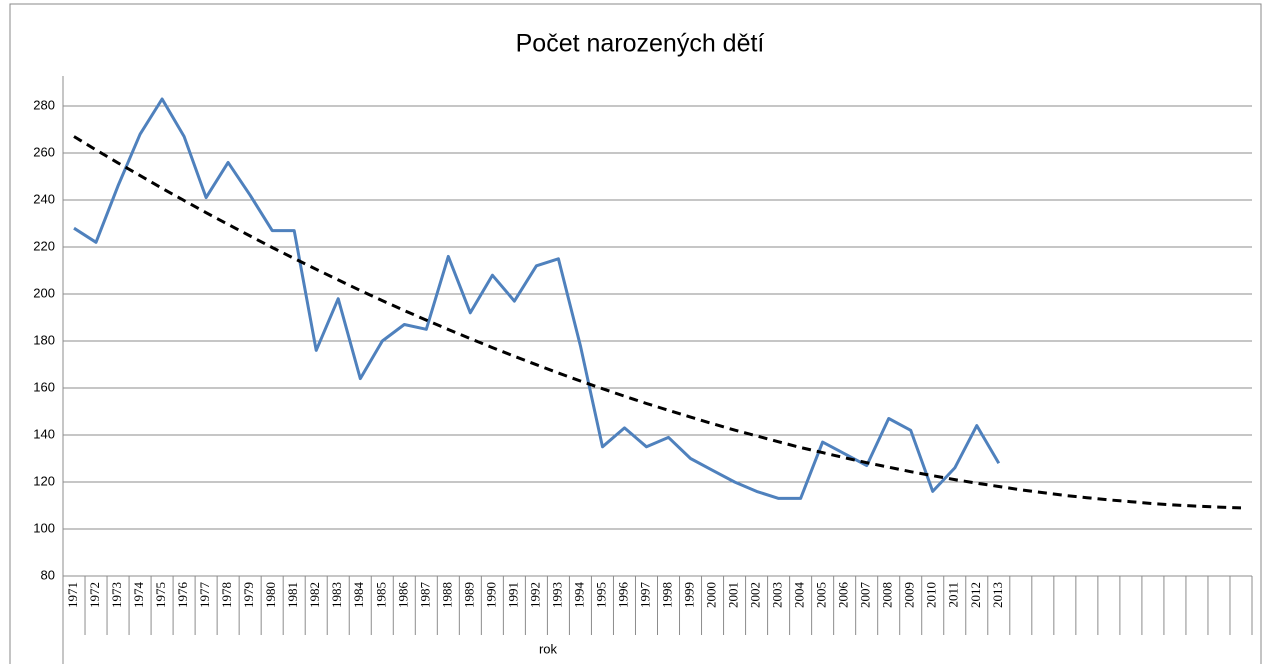 The image size is (1266, 664). What do you see at coordinates (402, 595) in the screenshot?
I see `x-tick-label: 1986` at bounding box center [402, 595].